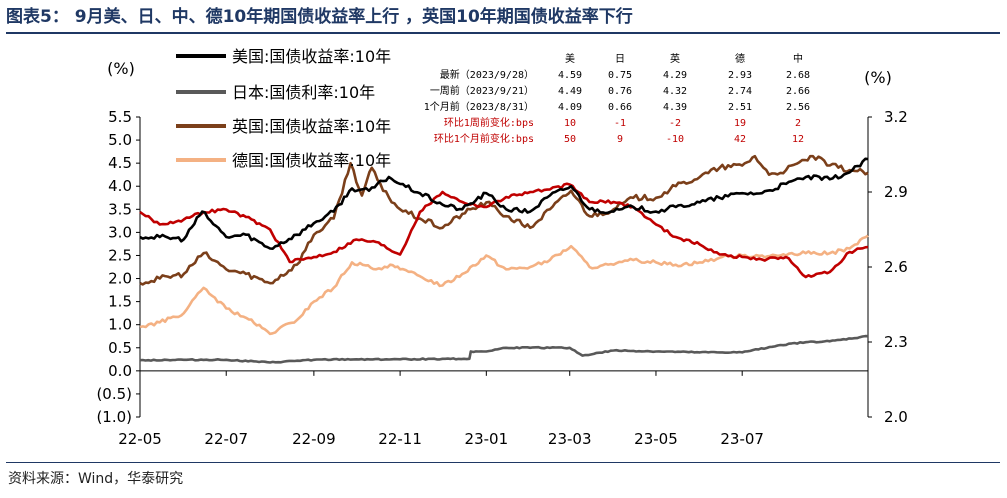 The width and height of the screenshot is (1007, 498). I want to click on series-line-cn, so click(504, 230).